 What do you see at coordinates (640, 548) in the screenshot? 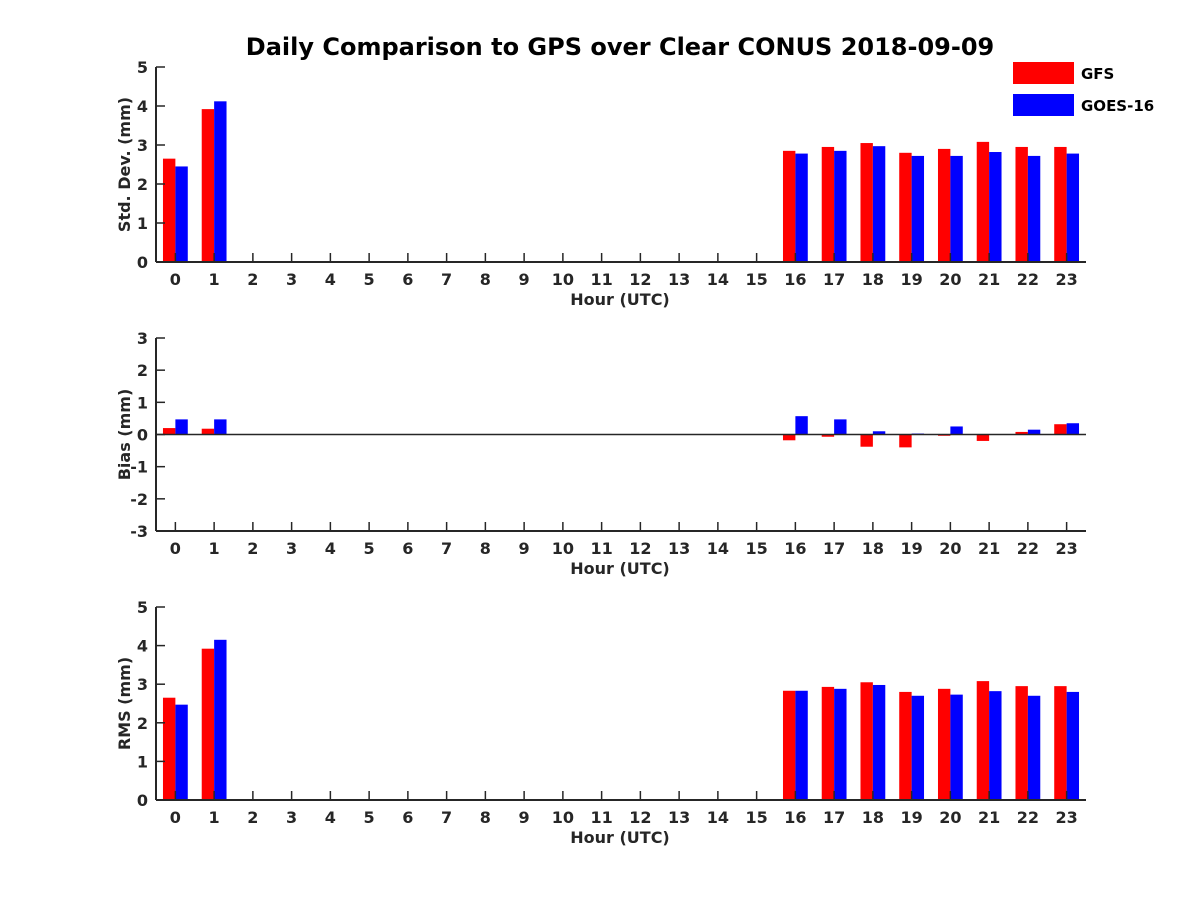
I see `x-tick-label: 12` at bounding box center [640, 548].